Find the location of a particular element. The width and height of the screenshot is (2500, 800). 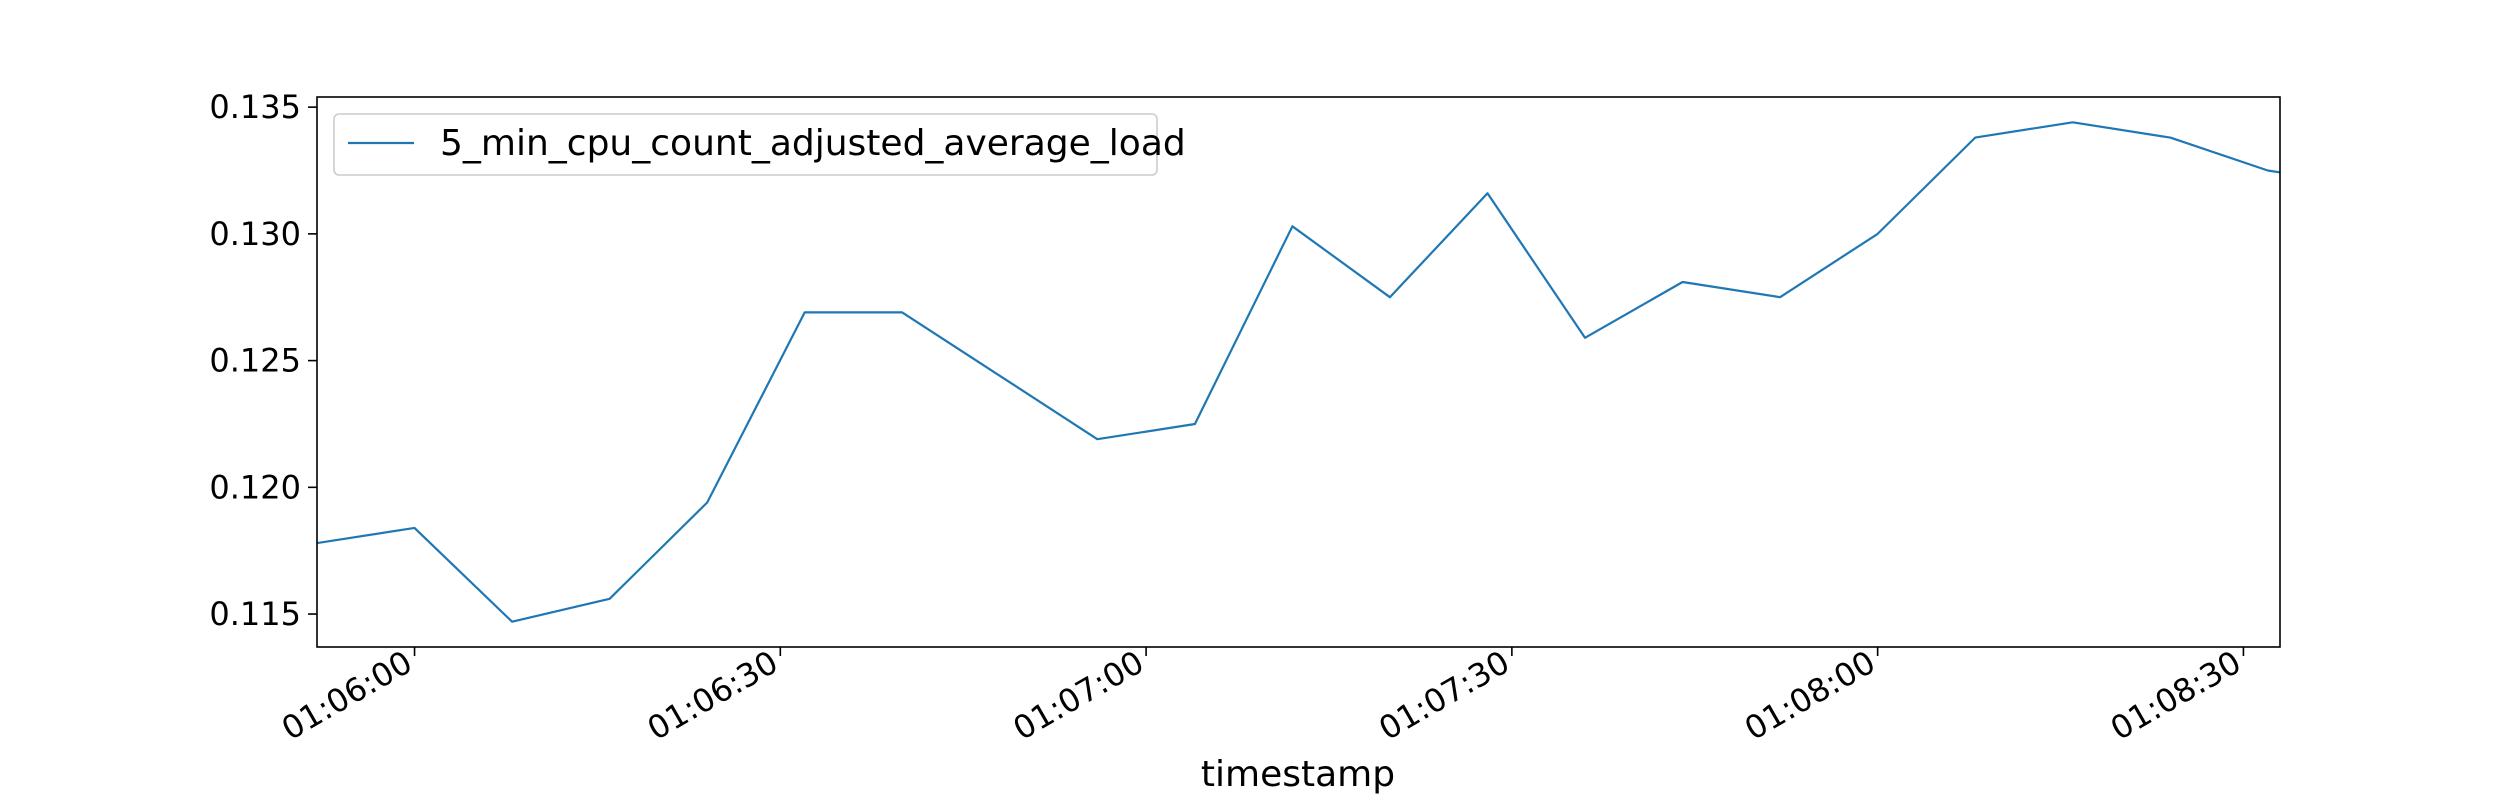

legend-box is located at coordinates (745, 144).